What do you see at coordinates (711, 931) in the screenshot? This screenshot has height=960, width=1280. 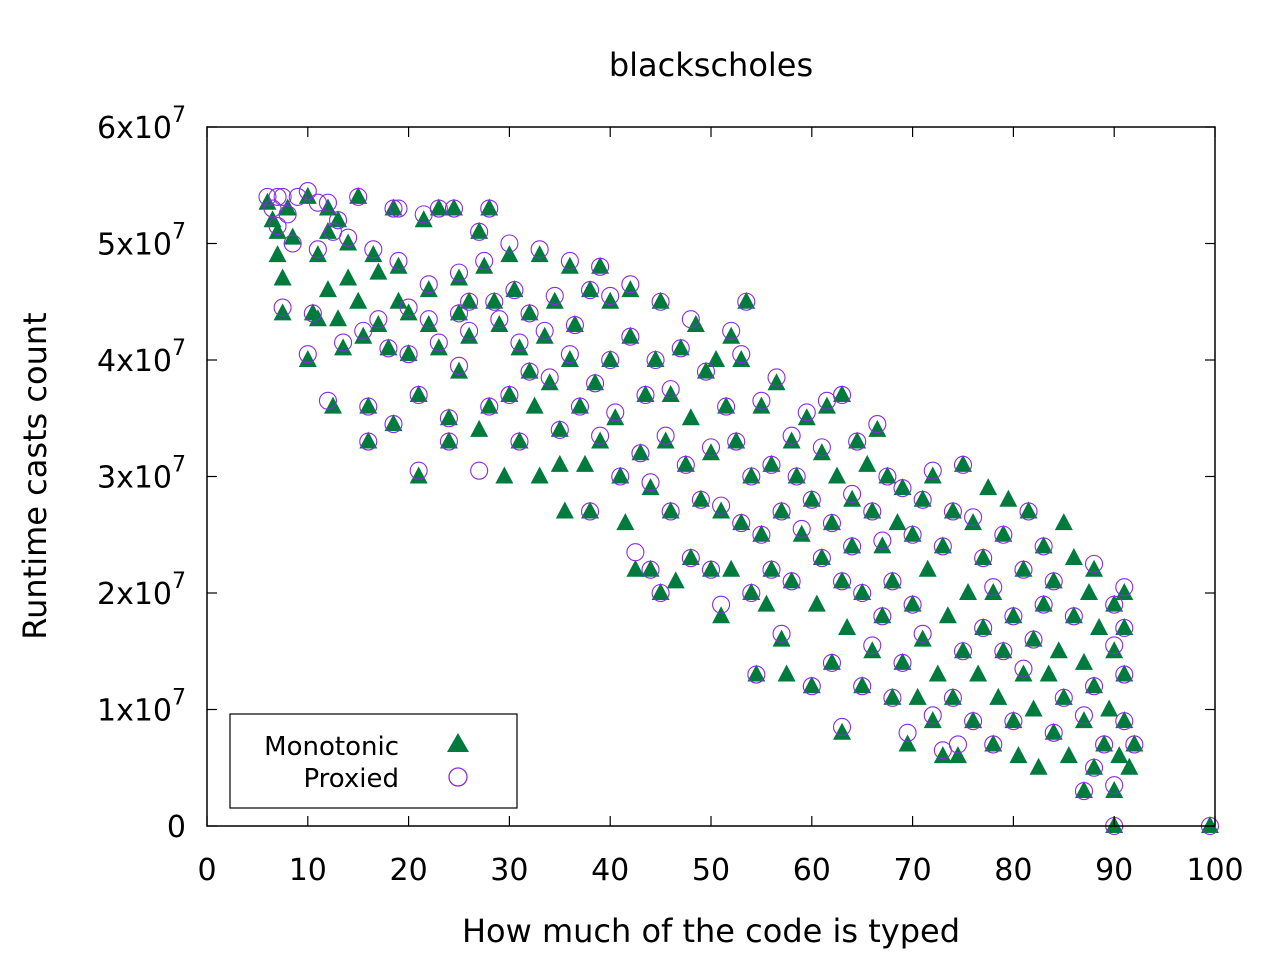 I see `x-axis-label: How much of the code is typed` at bounding box center [711, 931].